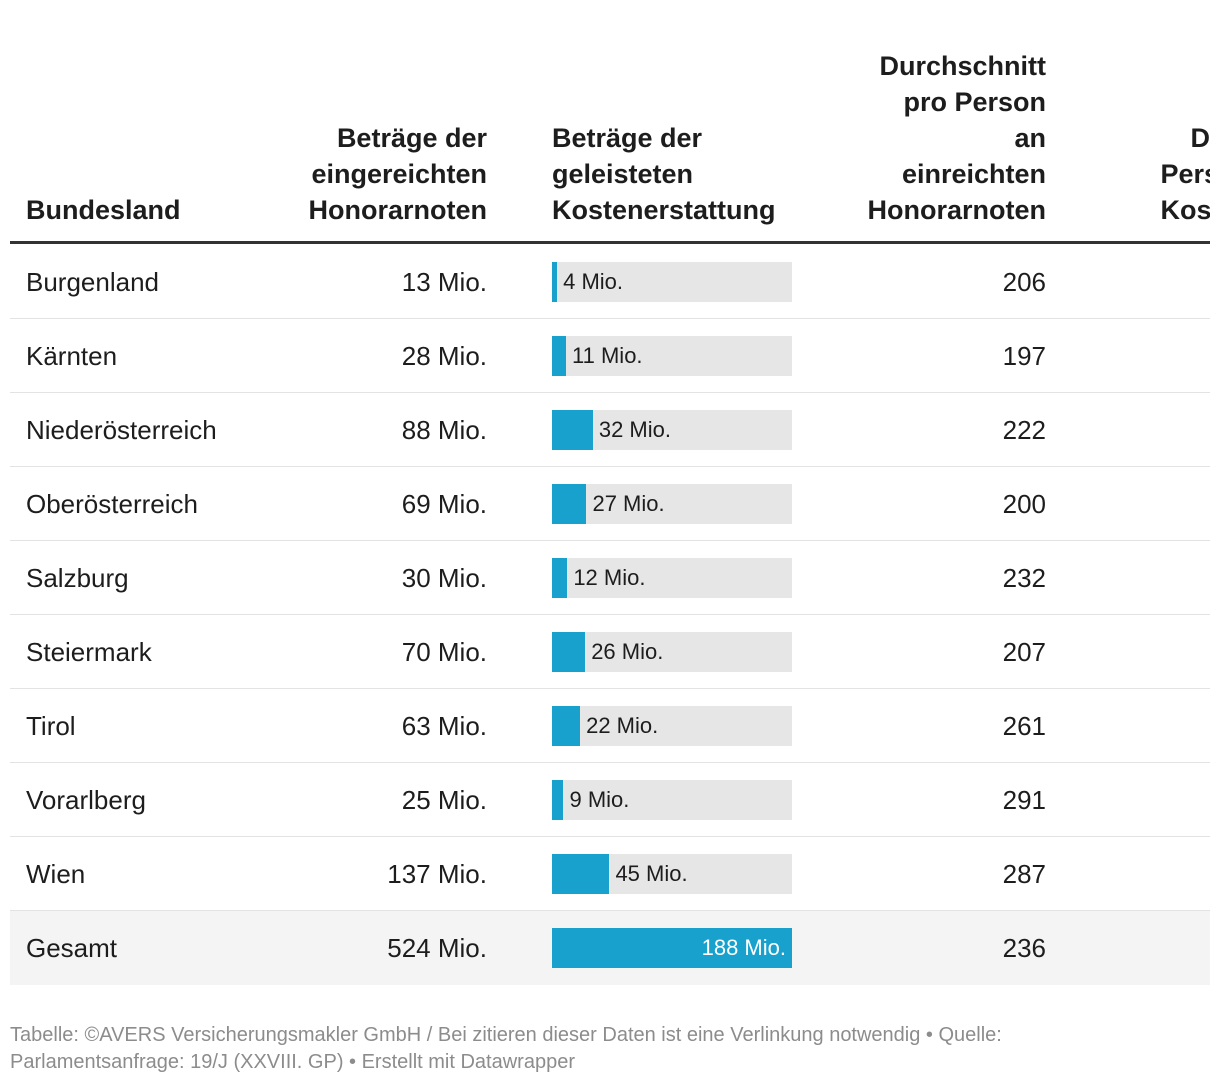  I want to click on header-line: pro Person, so click(974, 102).